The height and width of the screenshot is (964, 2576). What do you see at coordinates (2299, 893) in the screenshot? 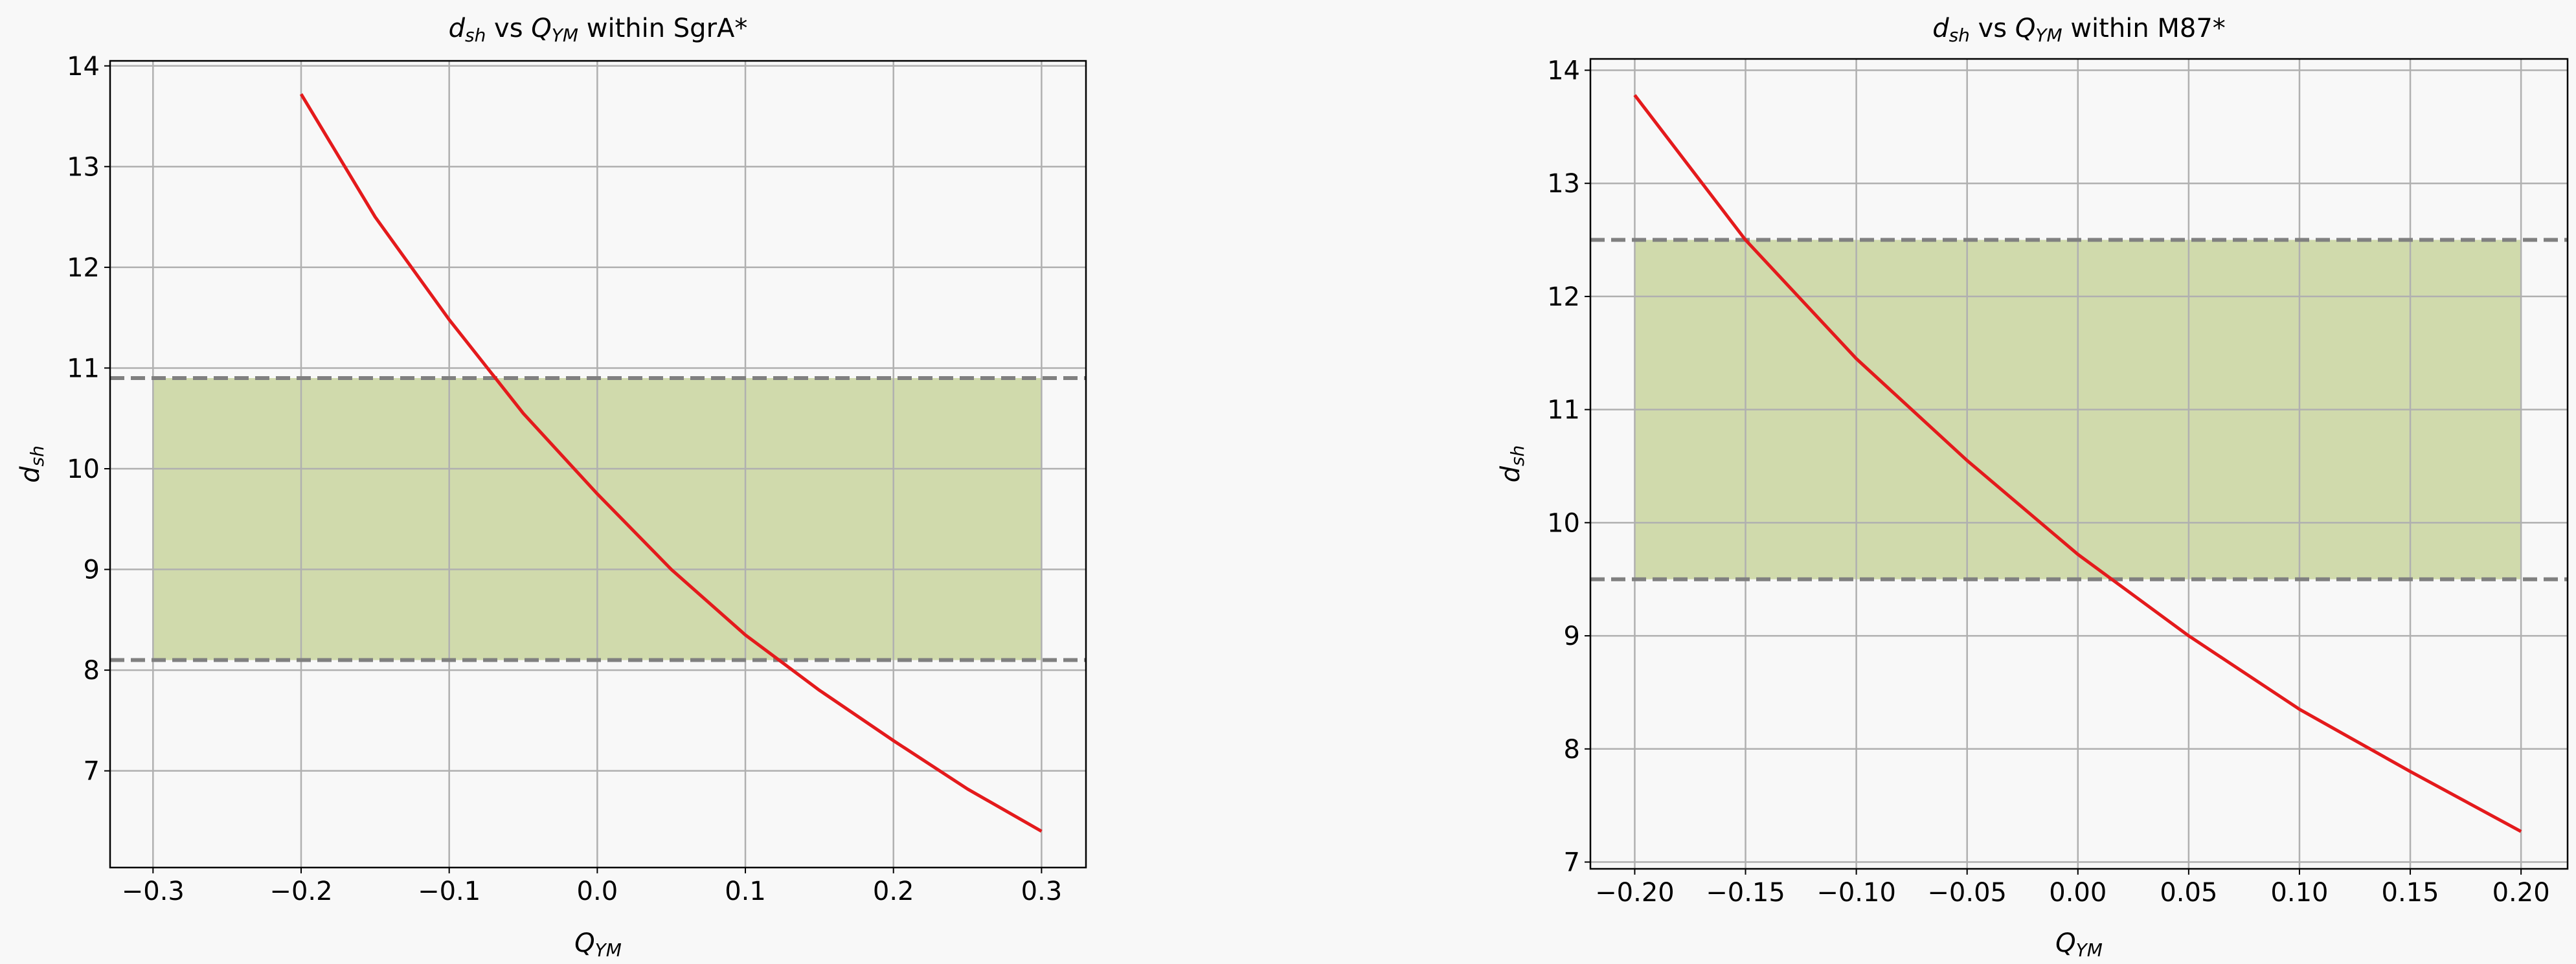
I see `x-tick-label: 0.10` at bounding box center [2299, 893].